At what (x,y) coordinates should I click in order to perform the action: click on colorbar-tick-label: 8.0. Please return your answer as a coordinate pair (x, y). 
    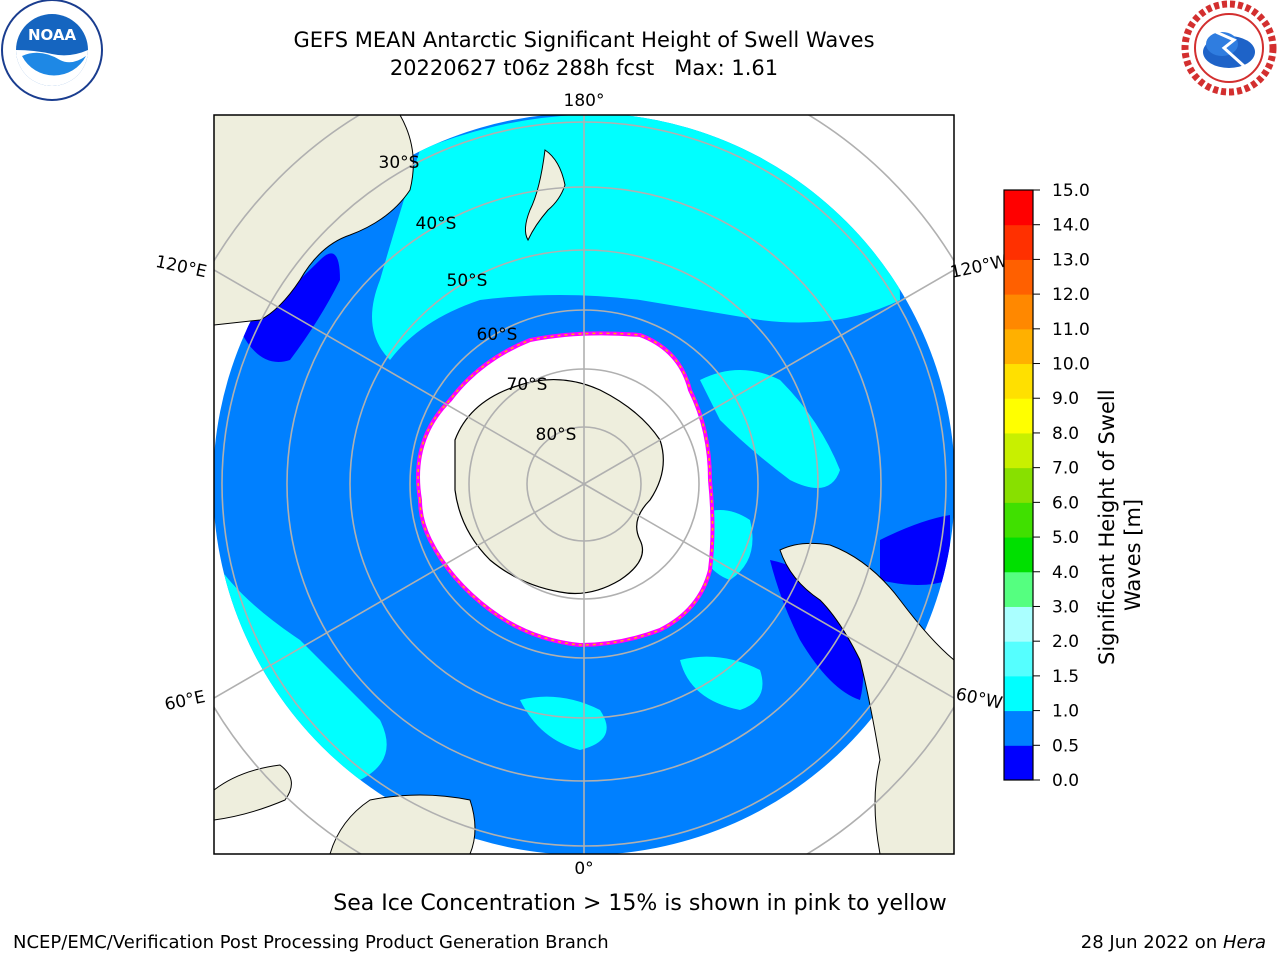
    Looking at the image, I should click on (1065, 434).